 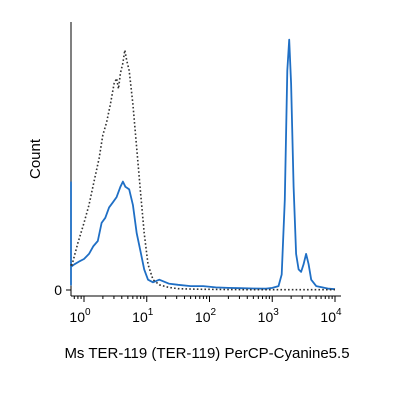 What do you see at coordinates (206, 353) in the screenshot?
I see `x-axis-label: Ms TER-119 (TER-119) PerCP-Cyanine5.5` at bounding box center [206, 353].